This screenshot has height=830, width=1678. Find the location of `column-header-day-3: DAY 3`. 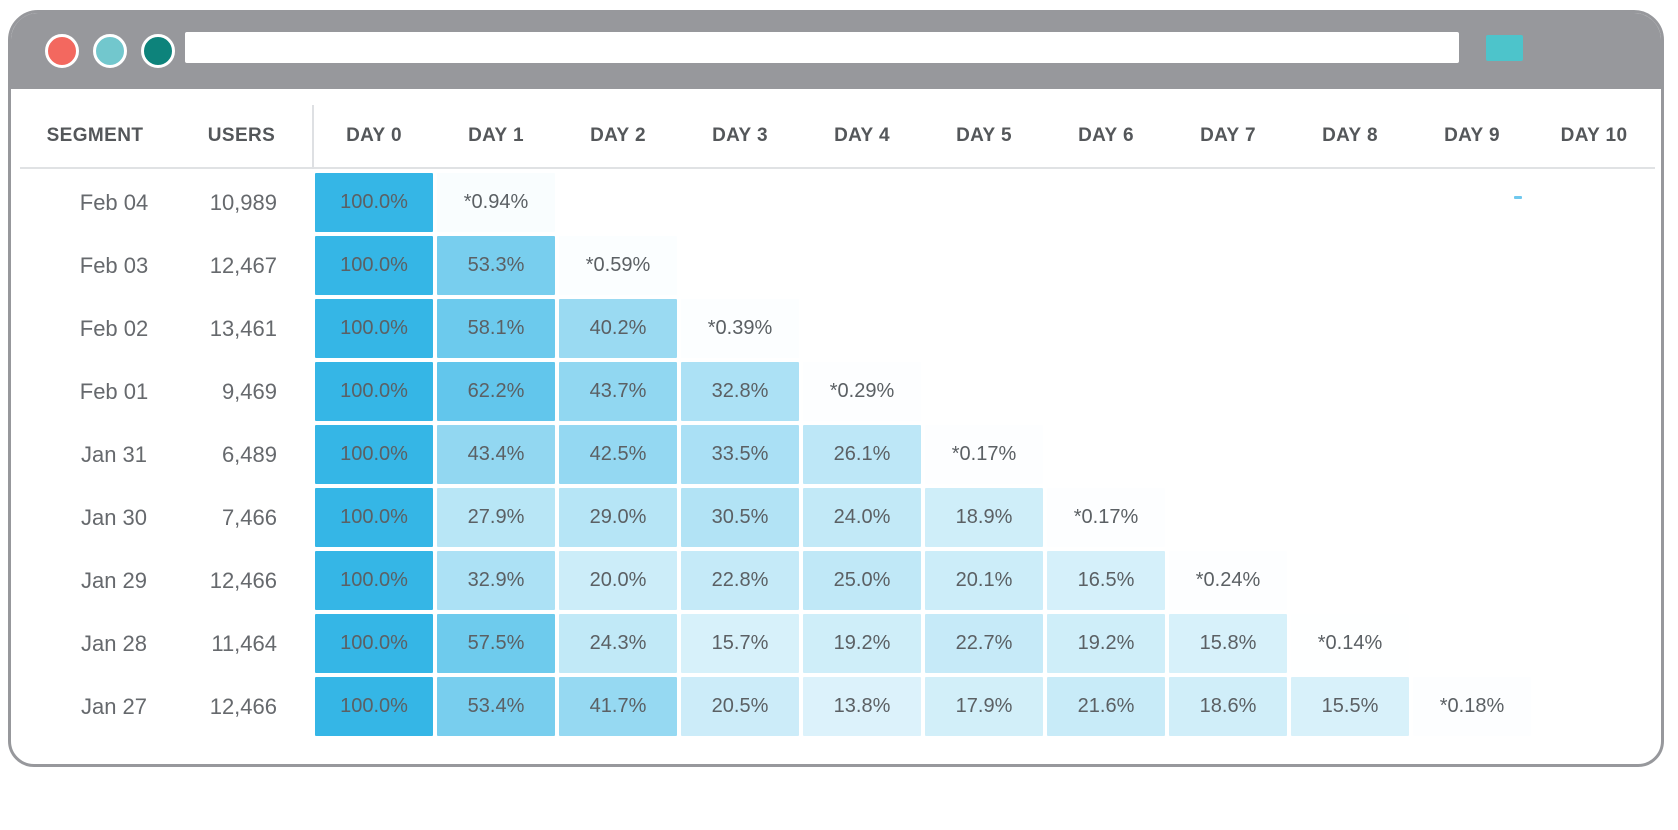

column-header-day-3: DAY 3 is located at coordinates (740, 135).